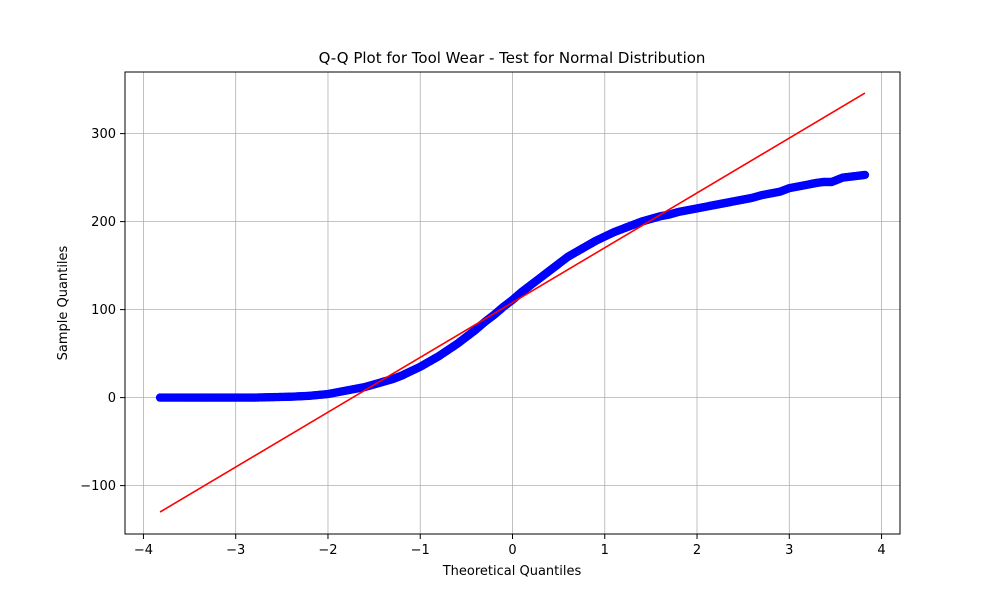 The height and width of the screenshot is (600, 1000). What do you see at coordinates (865, 175) in the screenshot?
I see `qq-point` at bounding box center [865, 175].